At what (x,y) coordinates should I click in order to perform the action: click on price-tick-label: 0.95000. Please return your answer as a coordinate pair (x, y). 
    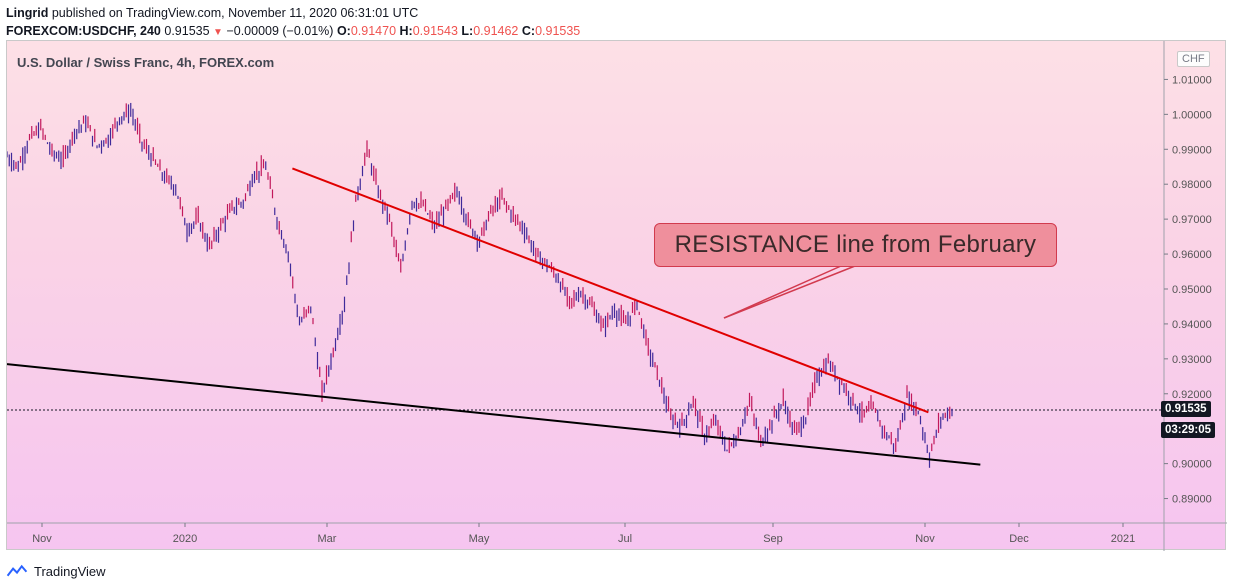
    Looking at the image, I should click on (1192, 290).